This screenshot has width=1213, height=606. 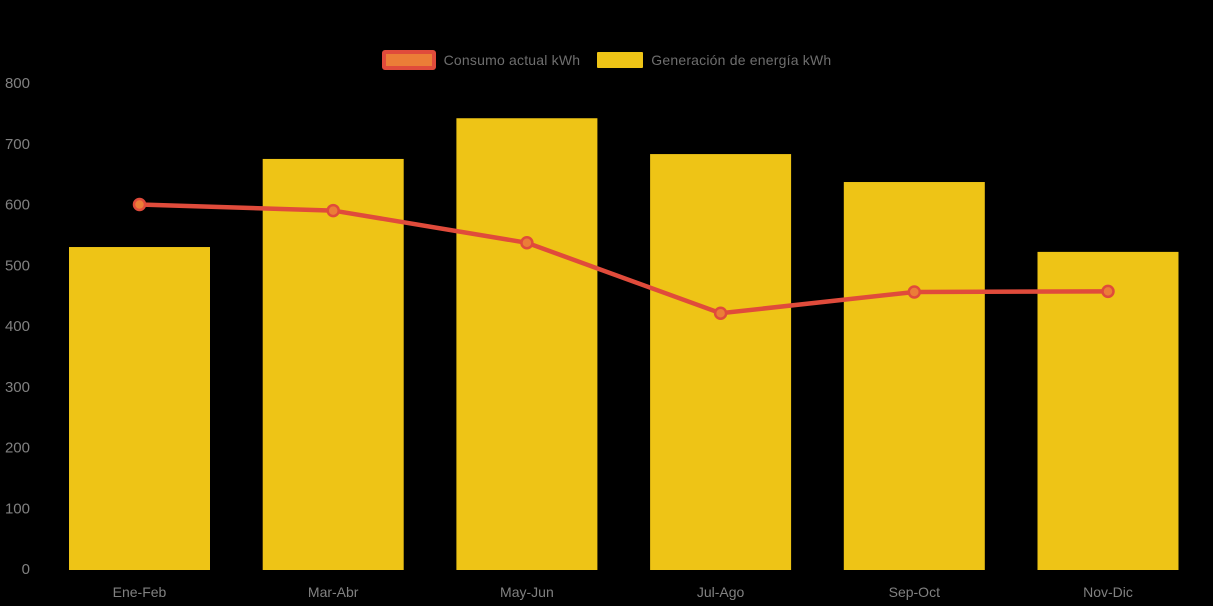 What do you see at coordinates (527, 592) in the screenshot?
I see `x-axis-category-label: May-Jun` at bounding box center [527, 592].